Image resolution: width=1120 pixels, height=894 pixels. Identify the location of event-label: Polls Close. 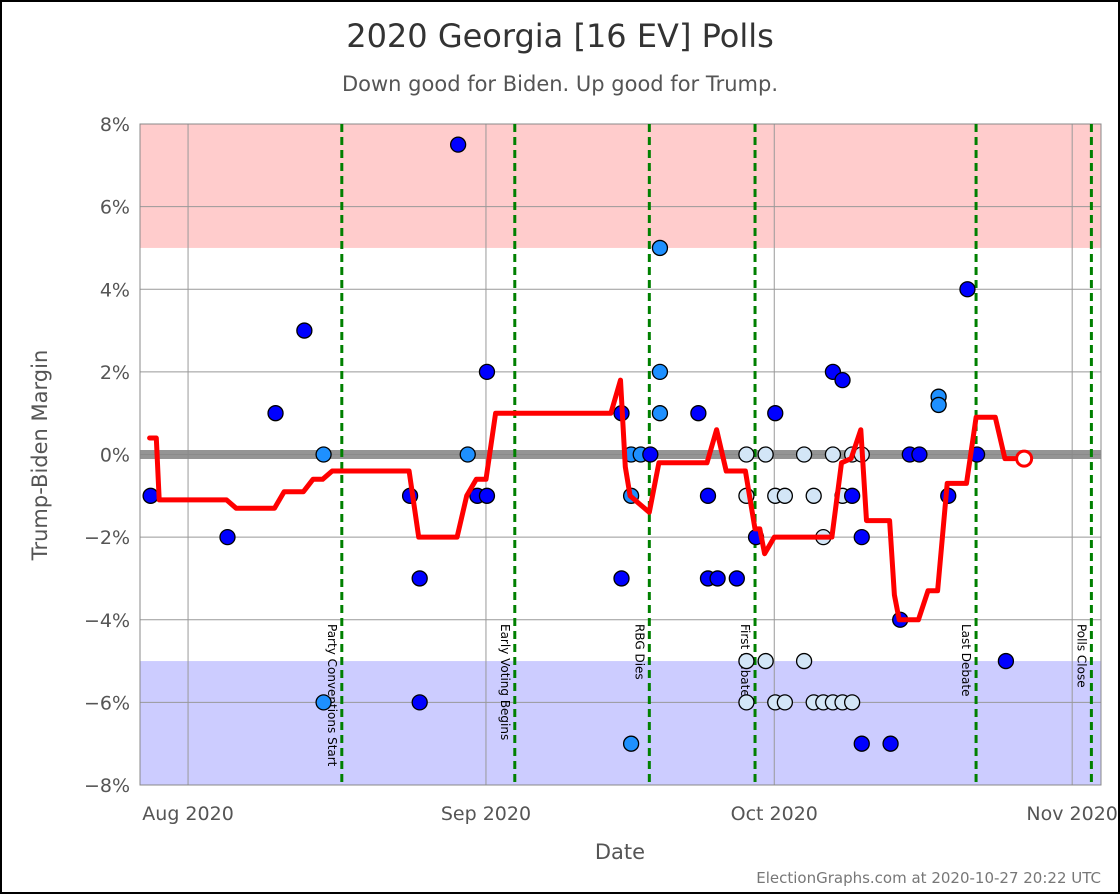
(1081, 656).